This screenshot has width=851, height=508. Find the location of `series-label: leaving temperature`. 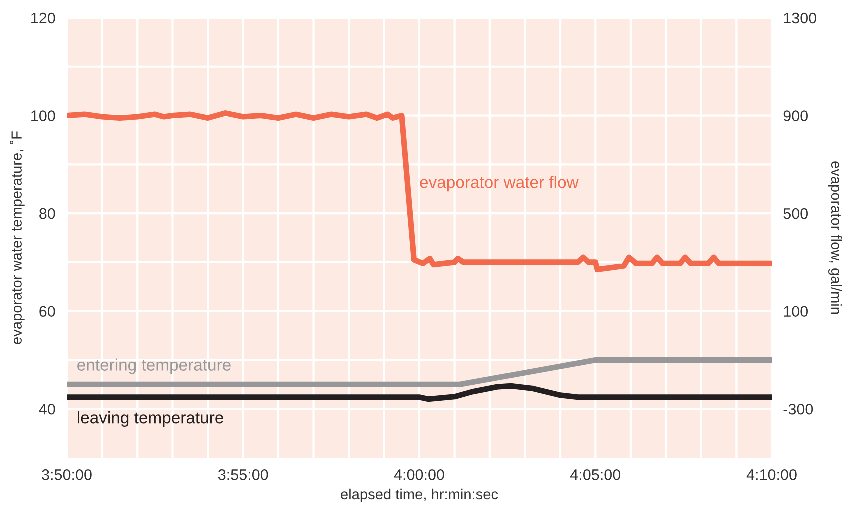

series-label: leaving temperature is located at coordinates (151, 420).